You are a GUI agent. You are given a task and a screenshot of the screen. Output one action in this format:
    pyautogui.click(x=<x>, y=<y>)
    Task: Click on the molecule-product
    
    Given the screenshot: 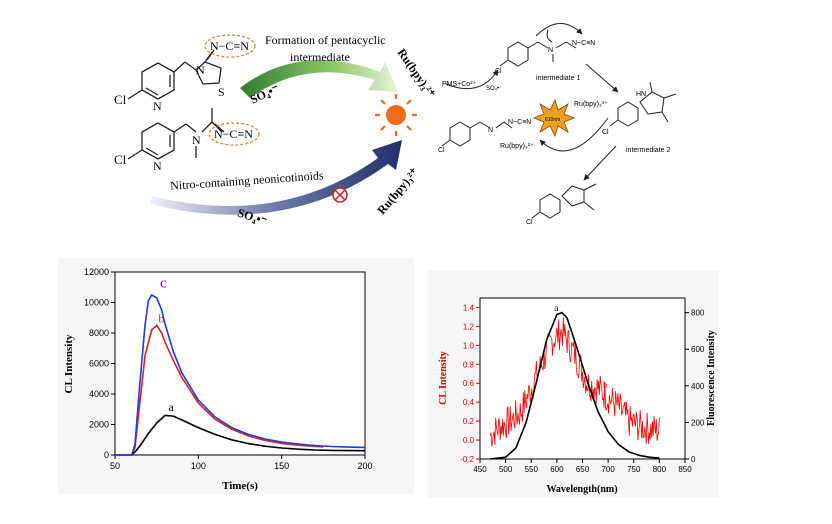 What is the action you would take?
    pyautogui.click(x=564, y=201)
    